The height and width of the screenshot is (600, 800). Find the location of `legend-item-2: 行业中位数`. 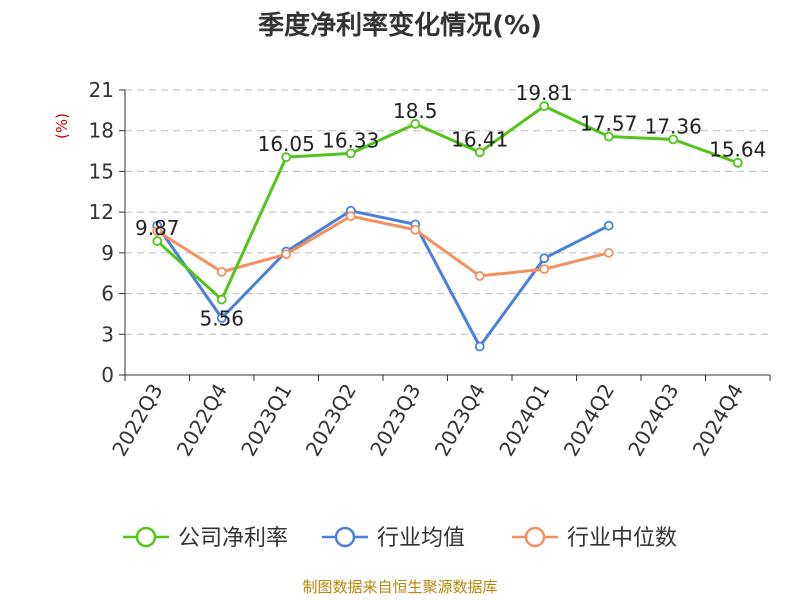

legend-item-2: 行业中位数 is located at coordinates (594, 538).